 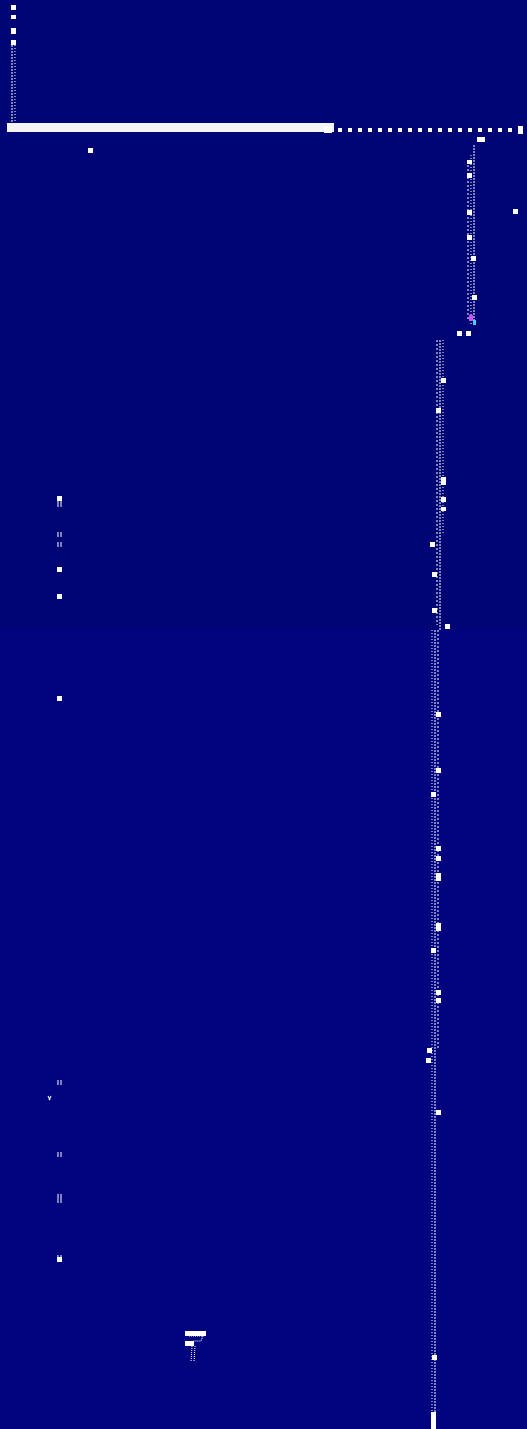 I want to click on left-vertical-trace, so click(x=13, y=65).